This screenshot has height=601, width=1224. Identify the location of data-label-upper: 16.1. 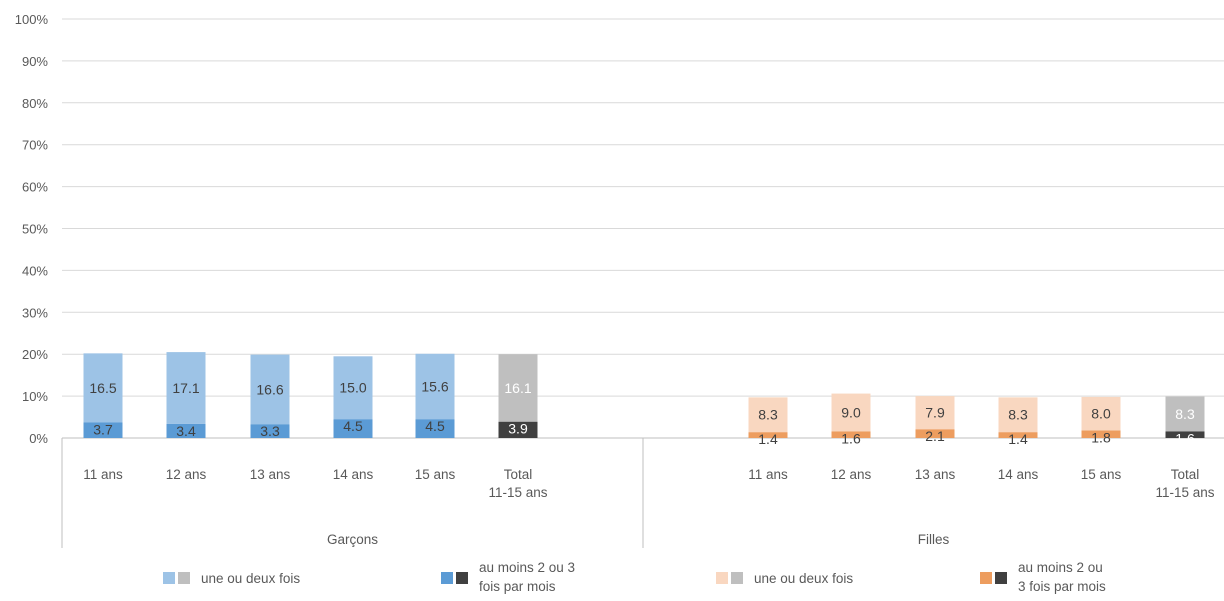
(517, 388).